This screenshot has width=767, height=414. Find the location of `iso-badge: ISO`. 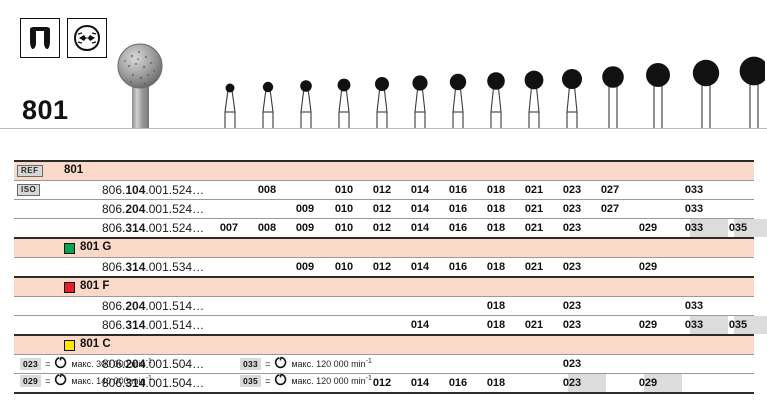

iso-badge: ISO is located at coordinates (29, 190).